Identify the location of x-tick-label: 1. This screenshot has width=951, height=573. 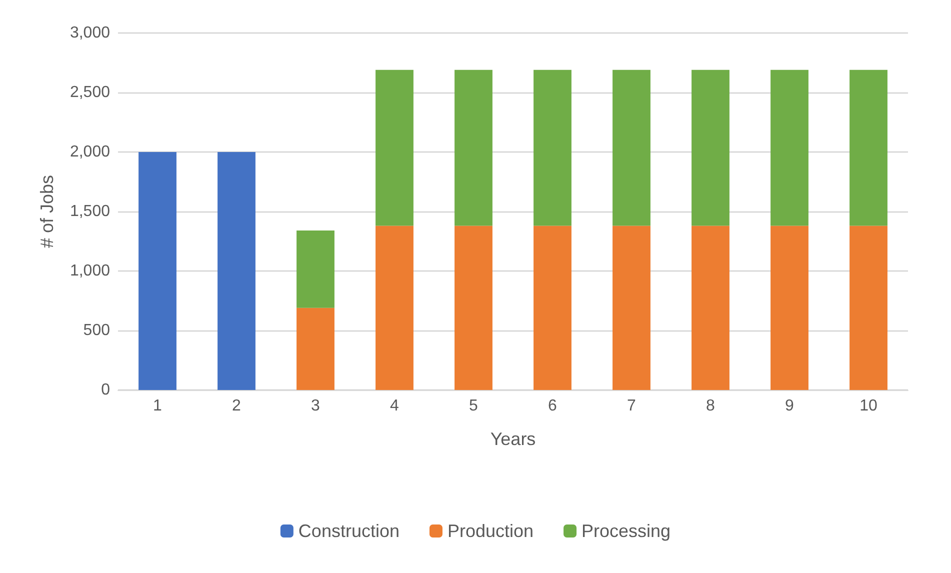
(157, 406).